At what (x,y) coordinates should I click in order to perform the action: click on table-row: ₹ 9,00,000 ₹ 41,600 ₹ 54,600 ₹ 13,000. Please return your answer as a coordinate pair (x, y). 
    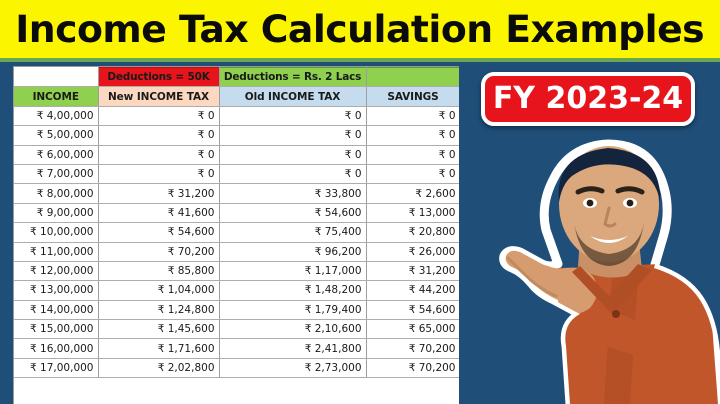
    Looking at the image, I should click on (236, 213).